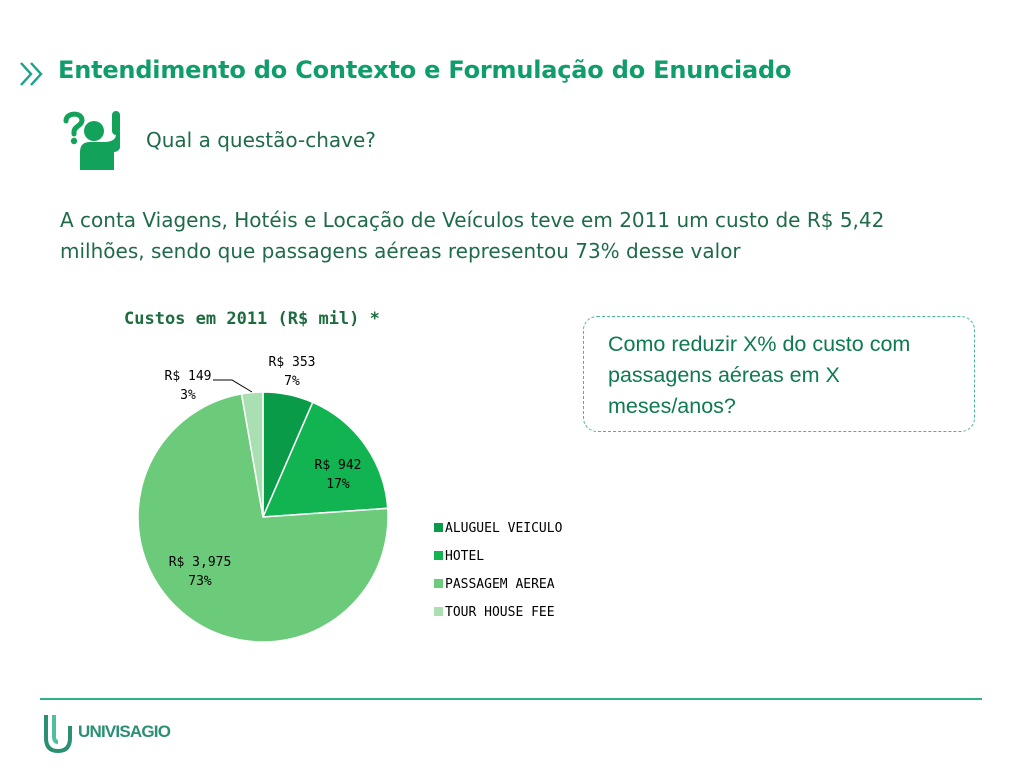 Image resolution: width=1024 pixels, height=768 pixels. What do you see at coordinates (511, 699) in the screenshot?
I see `footer-divider` at bounding box center [511, 699].